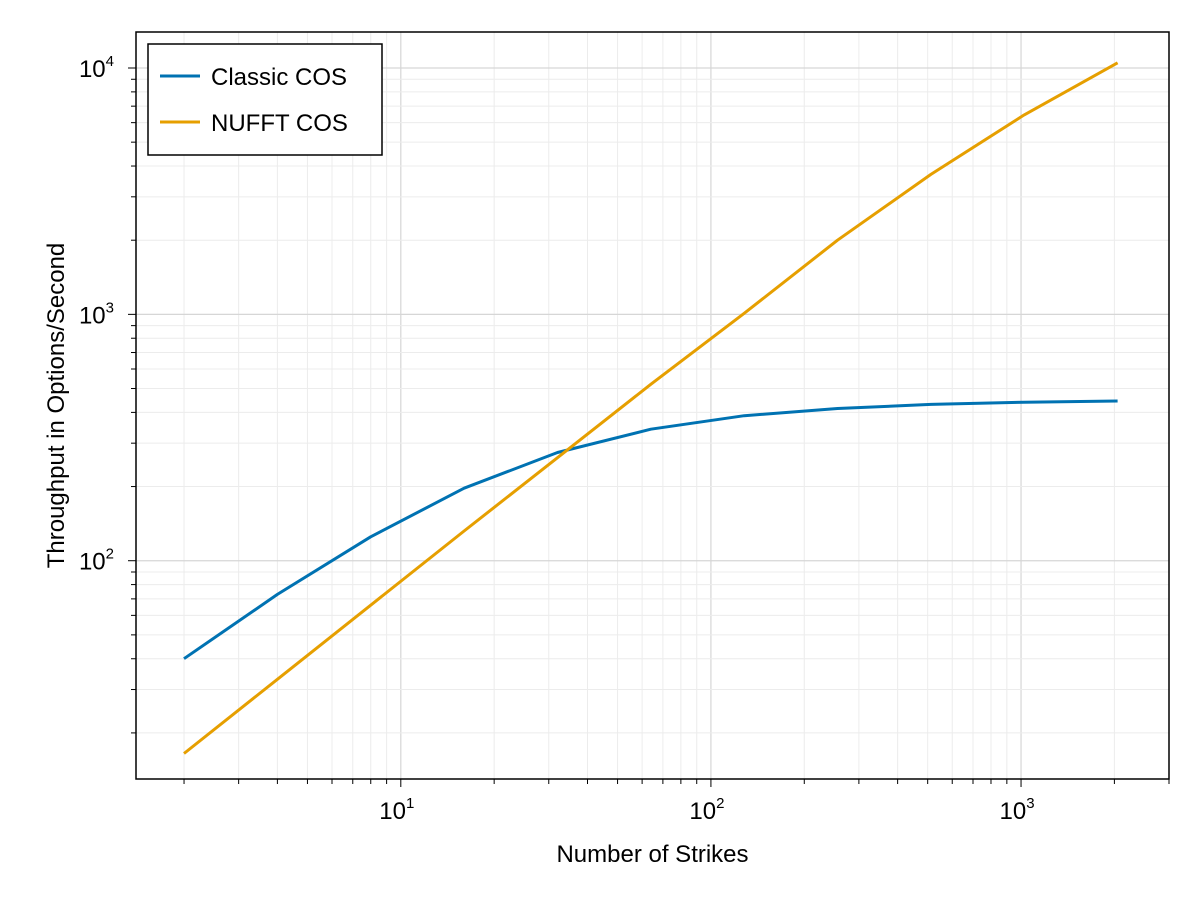 This screenshot has height=900, width=1200. What do you see at coordinates (96, 314) in the screenshot?
I see `y-tick-label: 10³` at bounding box center [96, 314].